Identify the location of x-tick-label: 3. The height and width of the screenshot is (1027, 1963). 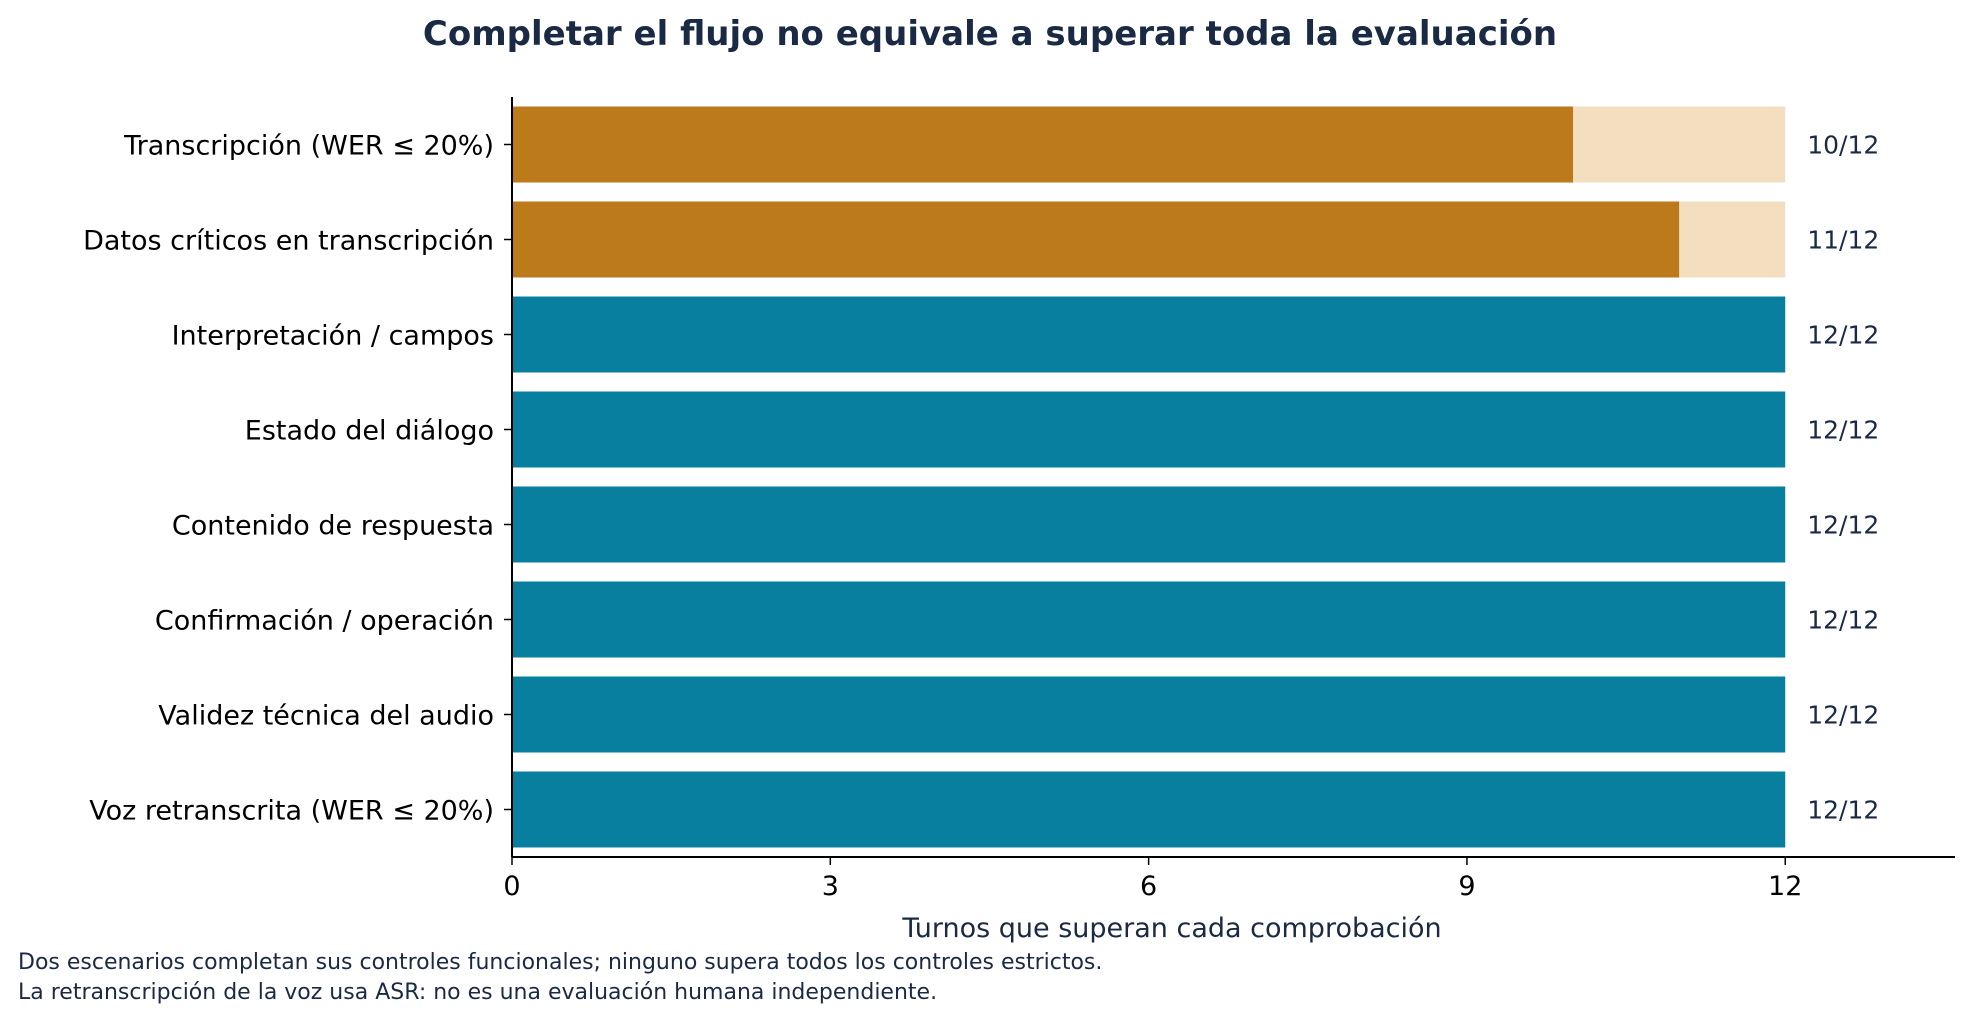
(830, 886).